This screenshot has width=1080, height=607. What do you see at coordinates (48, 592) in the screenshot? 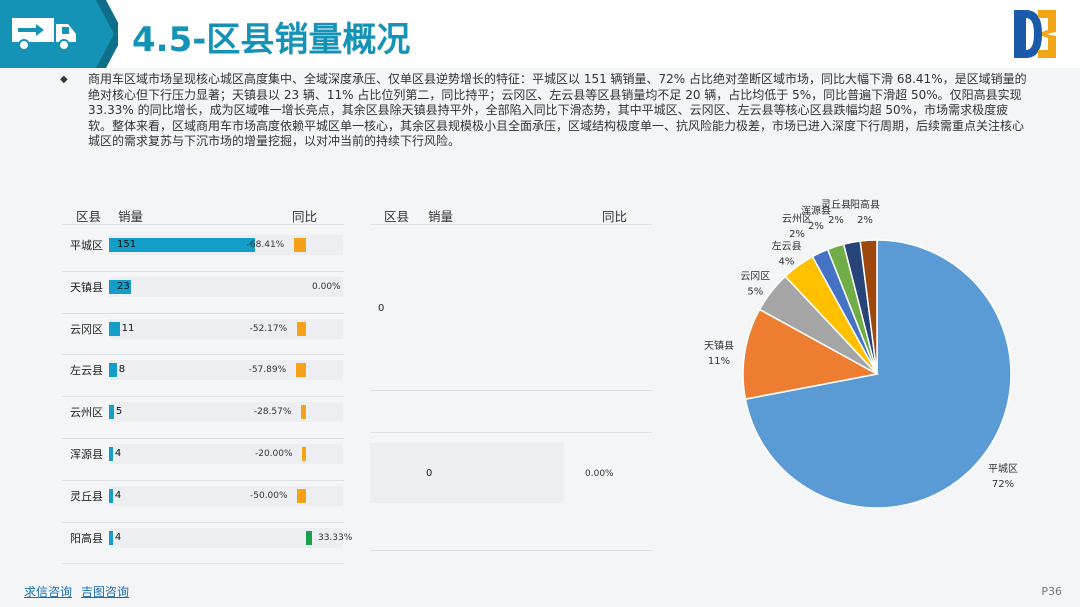
I see `footer-link-qiuxin: 求信咨询` at bounding box center [48, 592].